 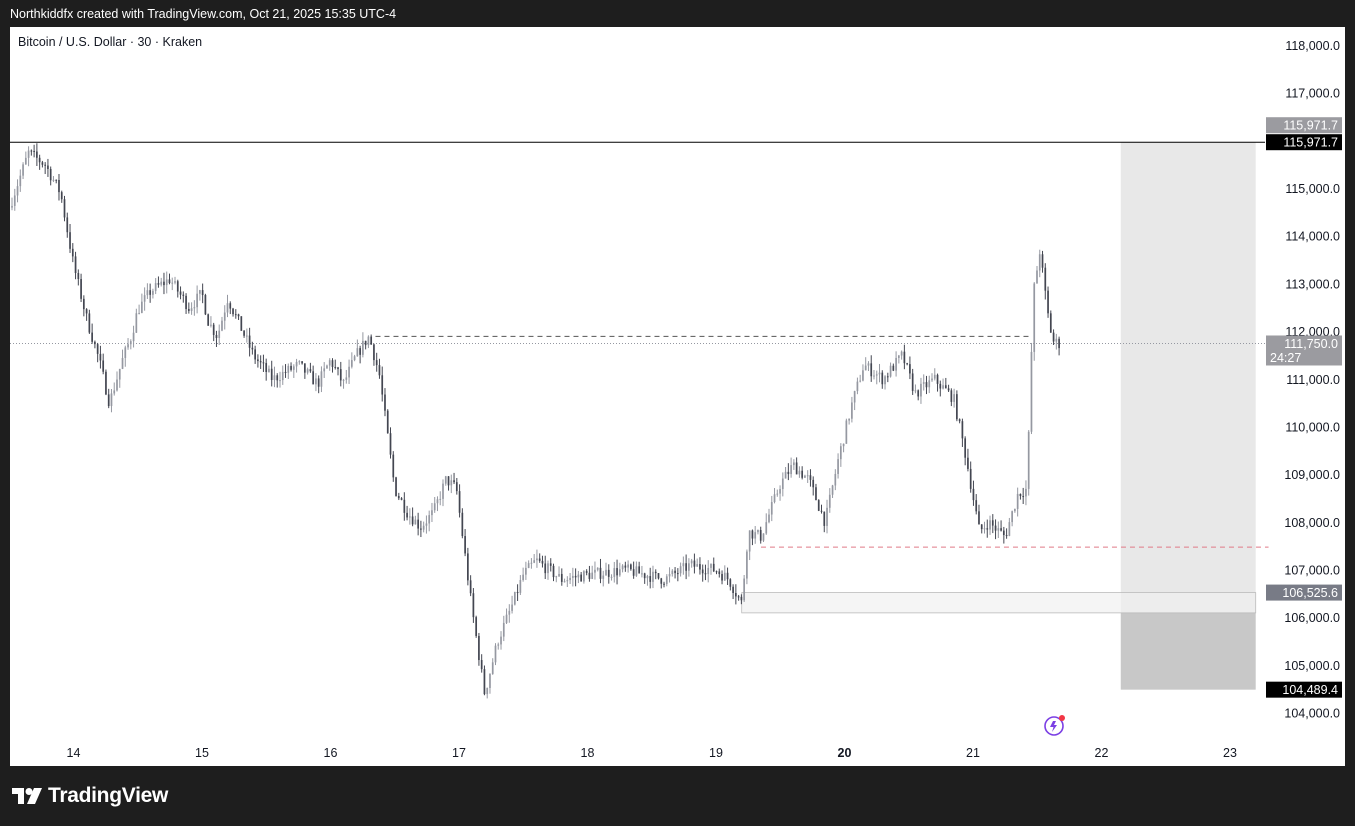 I want to click on y-tick-label: 106,000.0, so click(x=1312, y=618).